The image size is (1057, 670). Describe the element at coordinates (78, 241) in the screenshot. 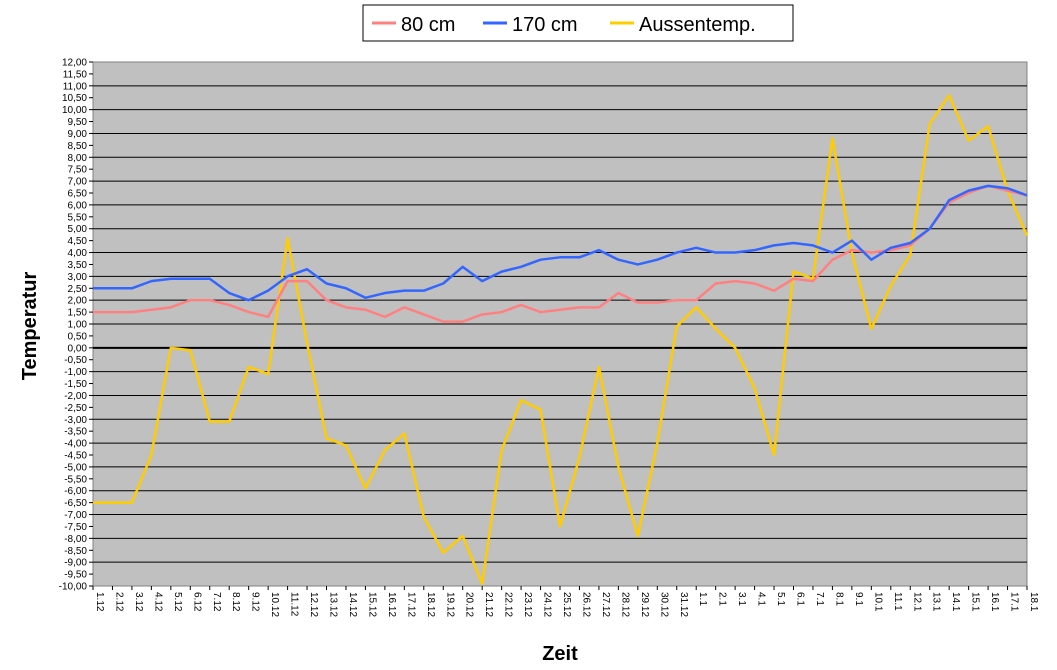

I see `y-tick-label: 4,50` at that location.